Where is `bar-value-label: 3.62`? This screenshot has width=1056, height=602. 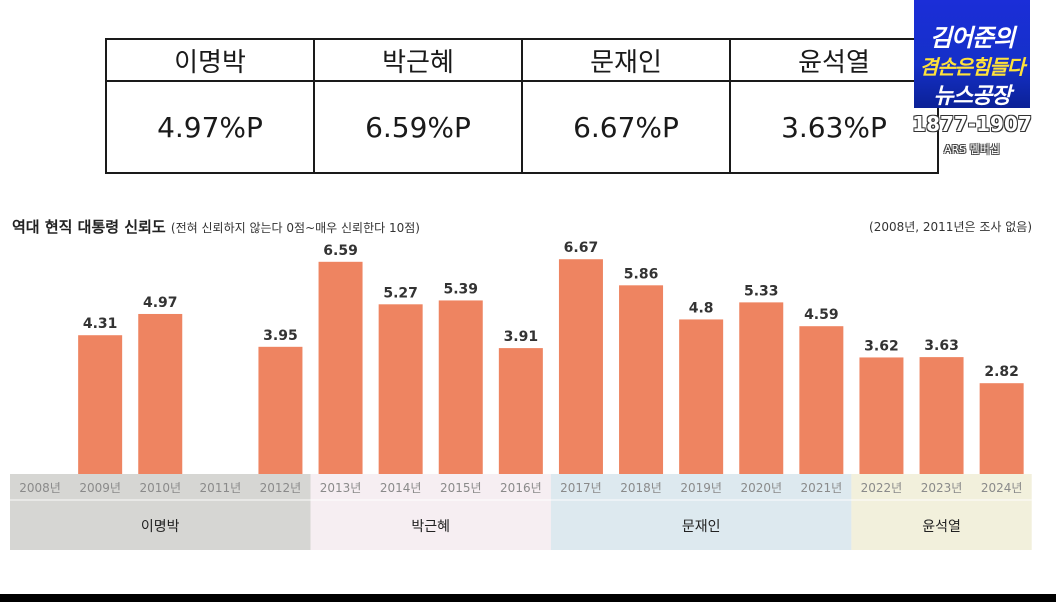
bar-value-label: 3.62 is located at coordinates (881, 346).